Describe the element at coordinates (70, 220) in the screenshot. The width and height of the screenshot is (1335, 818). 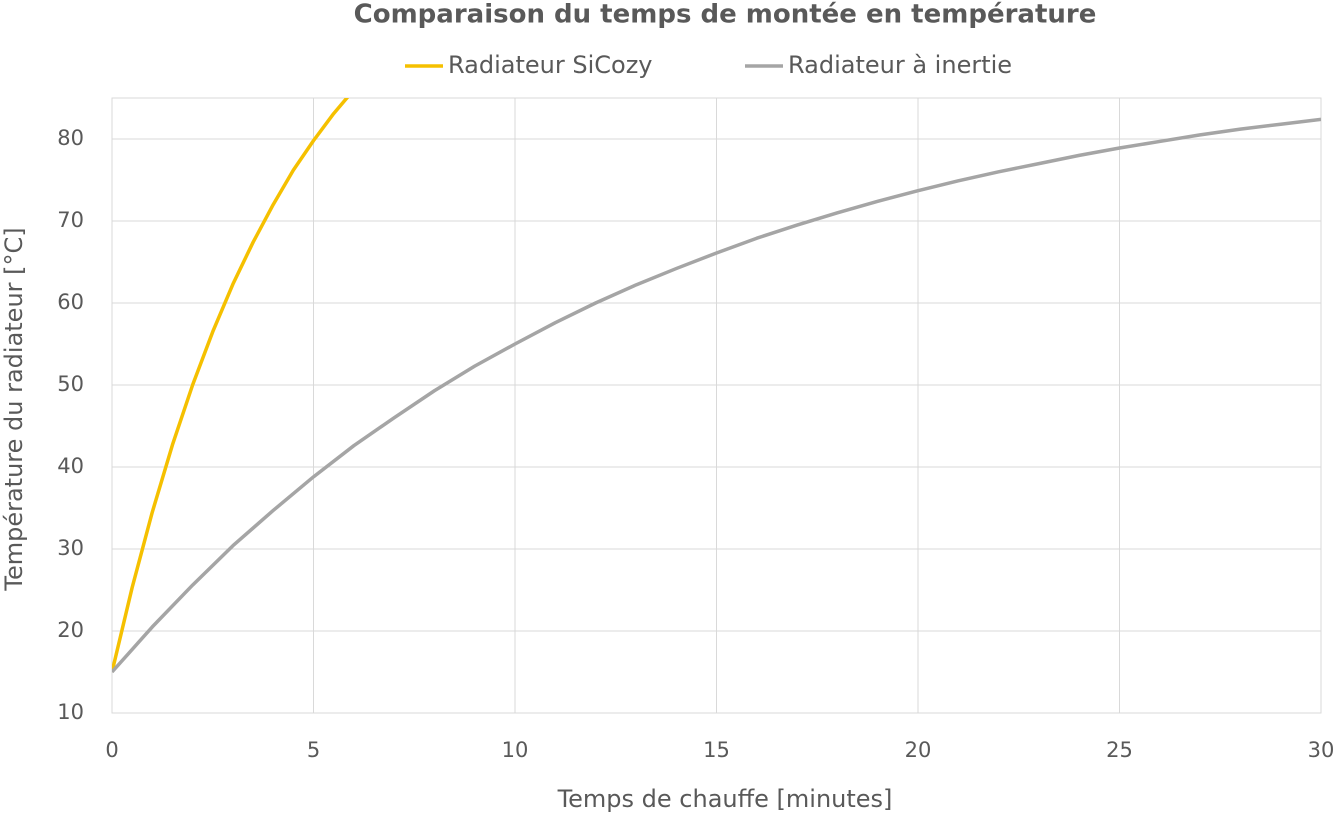
I see `y-tick-label: 70` at that location.